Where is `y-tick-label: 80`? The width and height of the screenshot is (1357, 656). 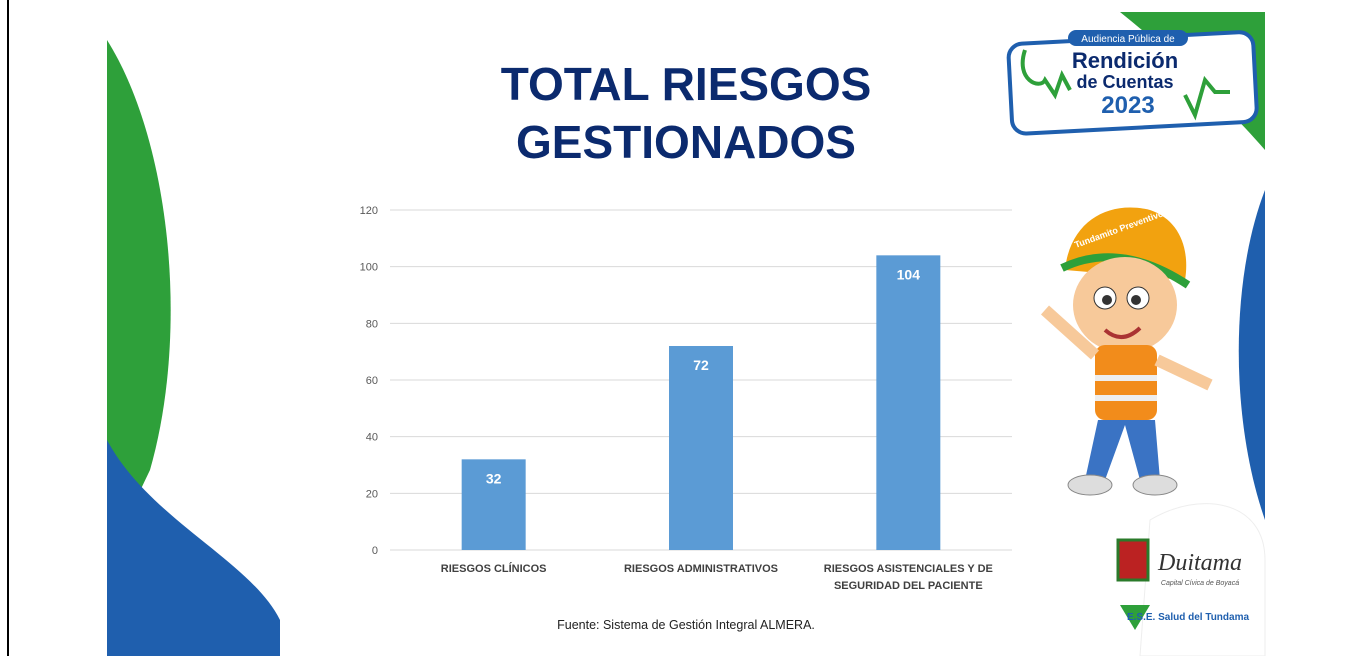
y-tick-label: 80 is located at coordinates (372, 324).